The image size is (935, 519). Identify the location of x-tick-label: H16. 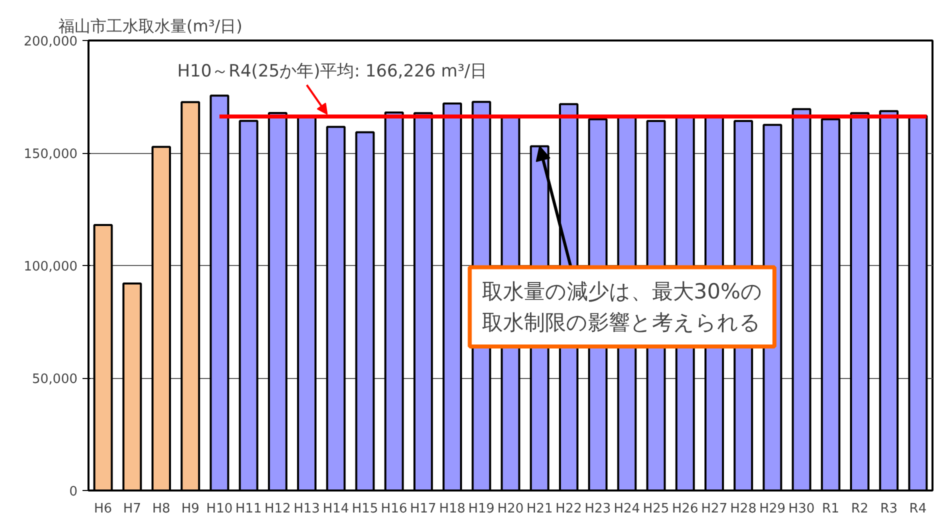
(394, 509).